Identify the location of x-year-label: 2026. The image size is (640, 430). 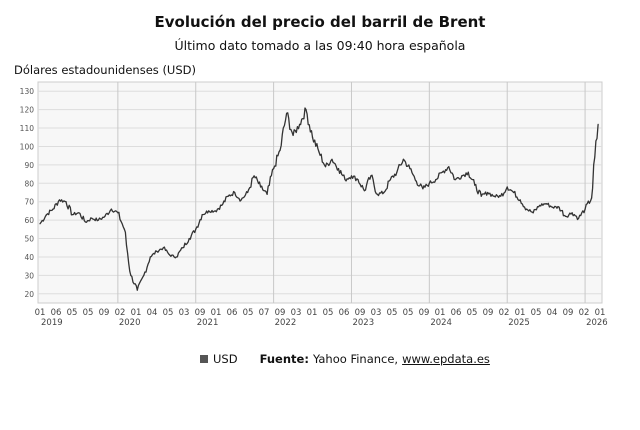
(597, 323).